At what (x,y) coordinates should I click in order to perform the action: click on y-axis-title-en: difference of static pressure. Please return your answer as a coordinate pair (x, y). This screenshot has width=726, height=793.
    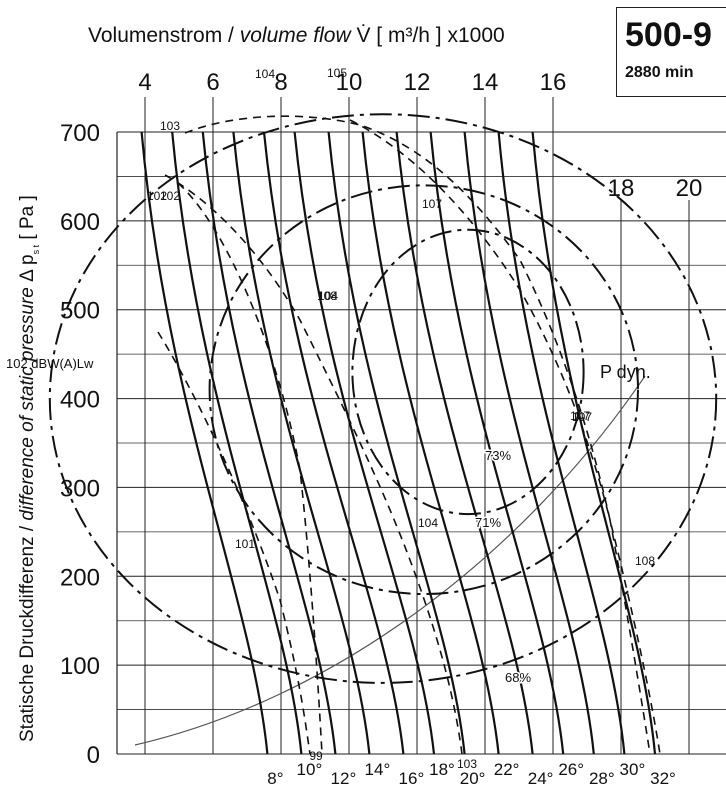
    Looking at the image, I should click on (27, 403).